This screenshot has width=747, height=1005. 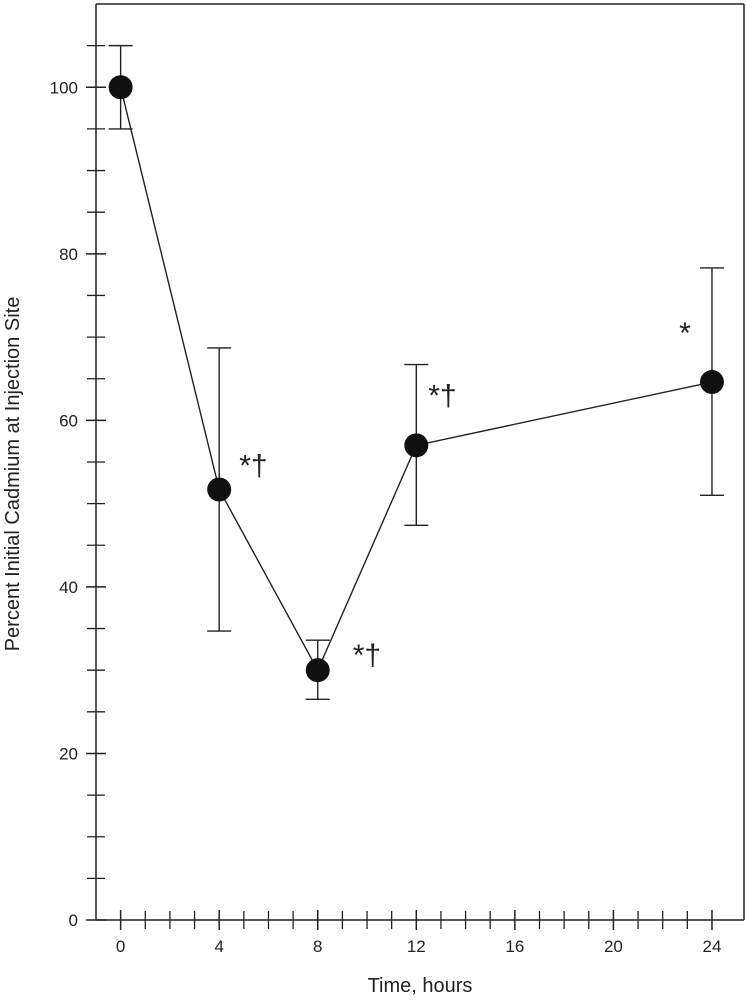 What do you see at coordinates (613, 946) in the screenshot?
I see `x-tick-label: 20` at bounding box center [613, 946].